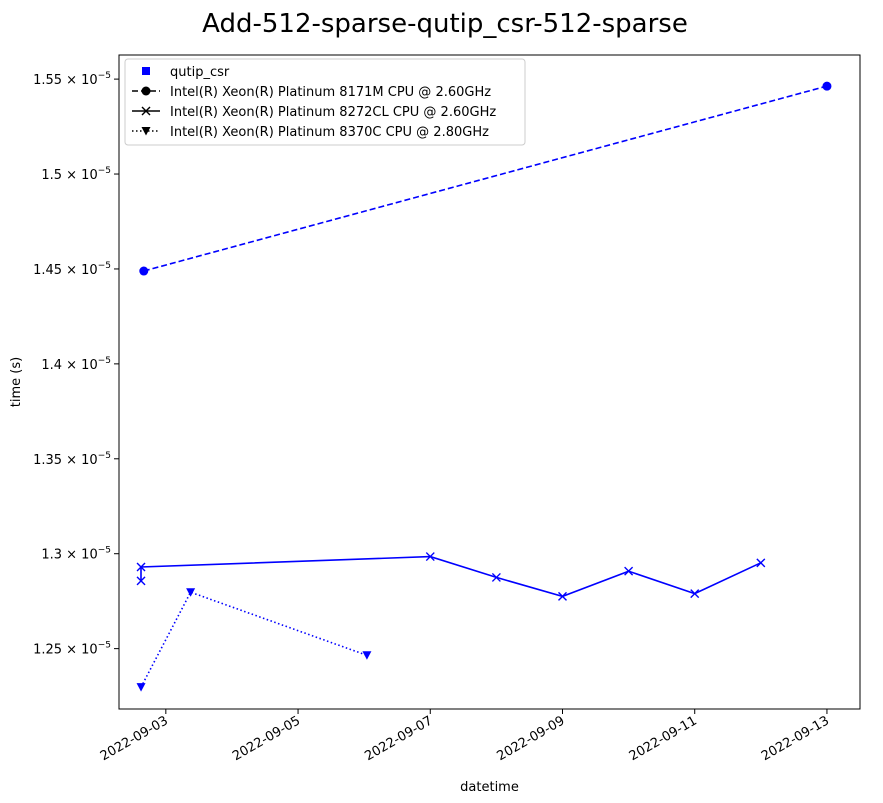  I want to click on x-tick-label-3: 2022-09-07, so click(398, 738).